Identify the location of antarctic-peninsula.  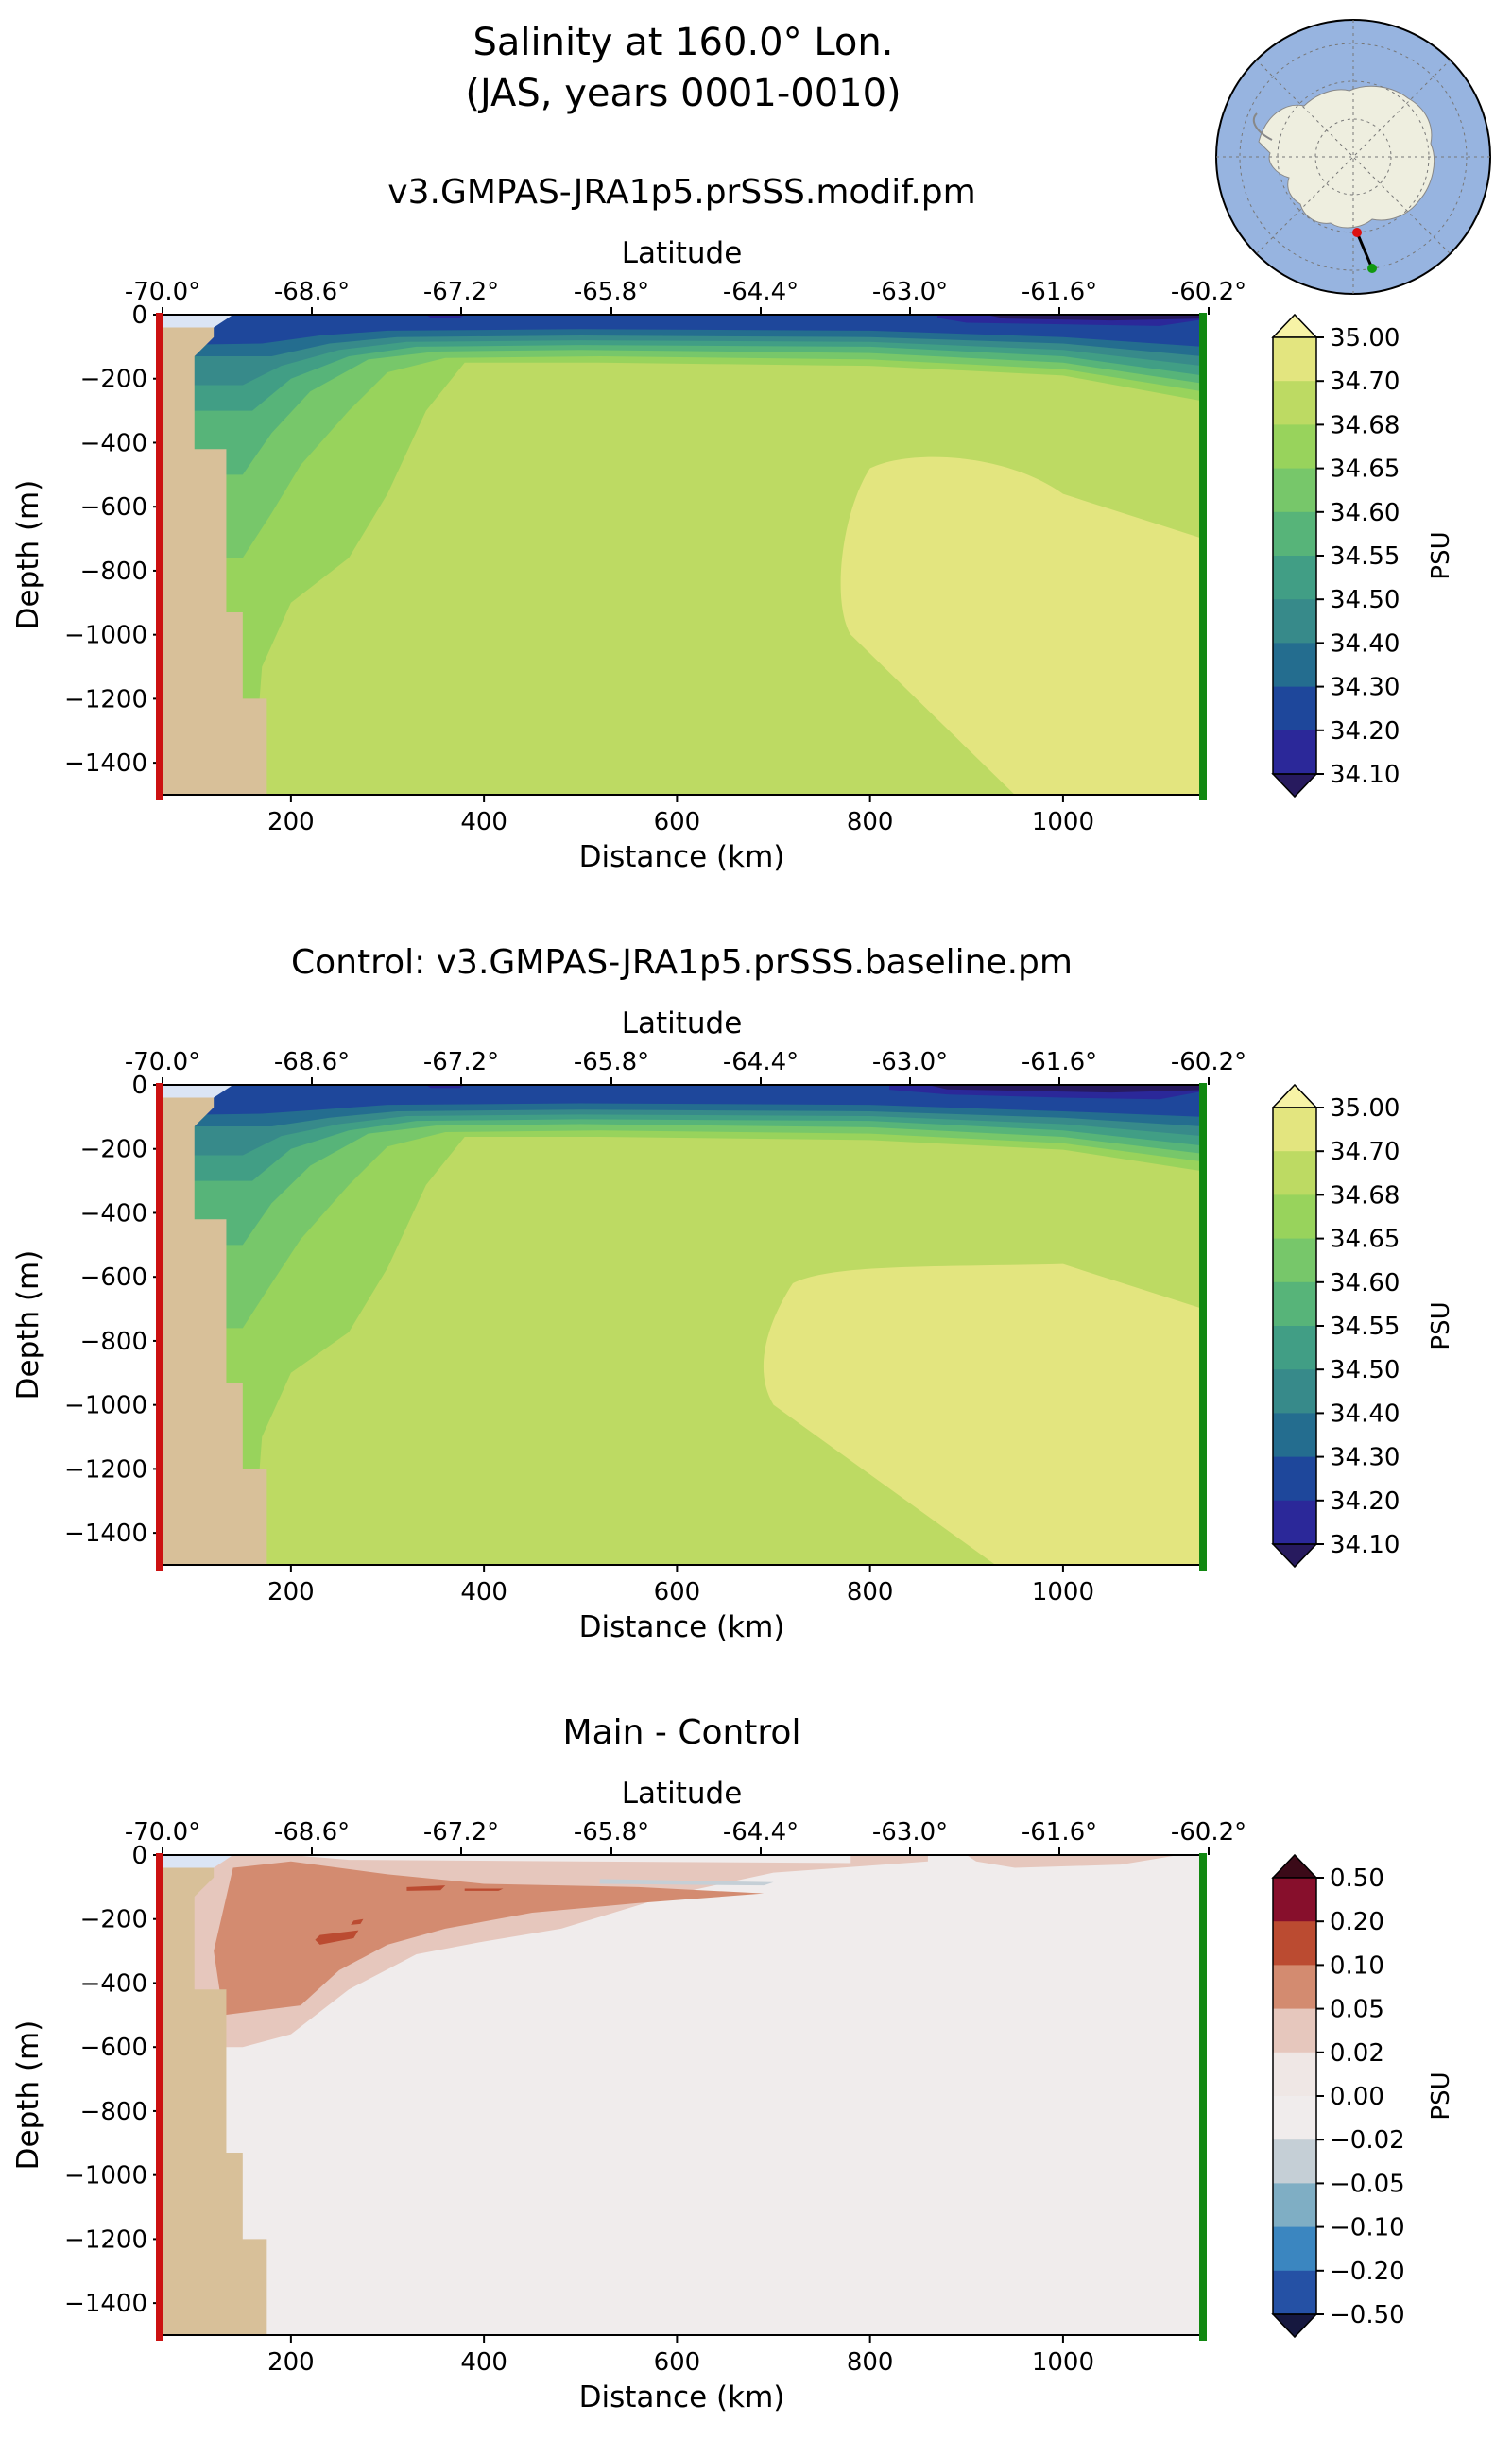
(1262, 126).